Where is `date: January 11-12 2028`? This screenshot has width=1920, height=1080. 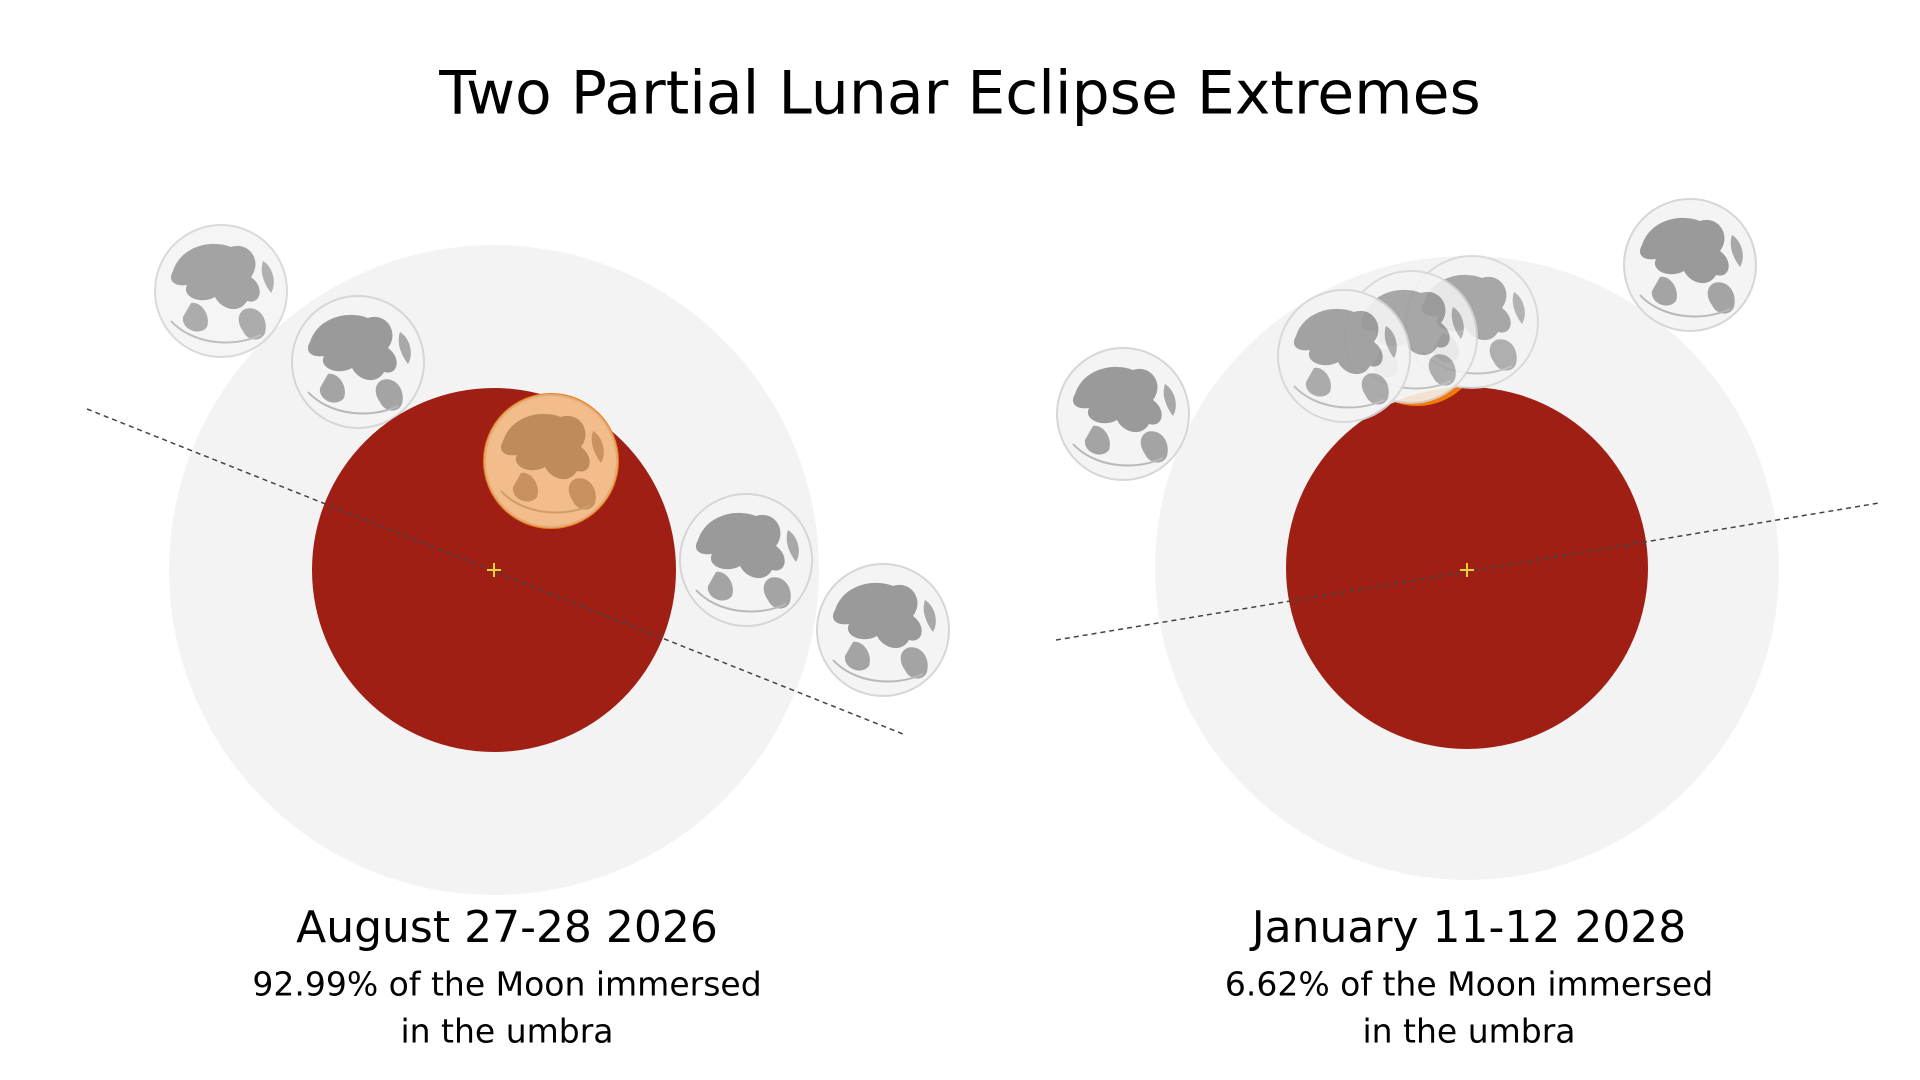
date: January 11-12 2028 is located at coordinates (1468, 927).